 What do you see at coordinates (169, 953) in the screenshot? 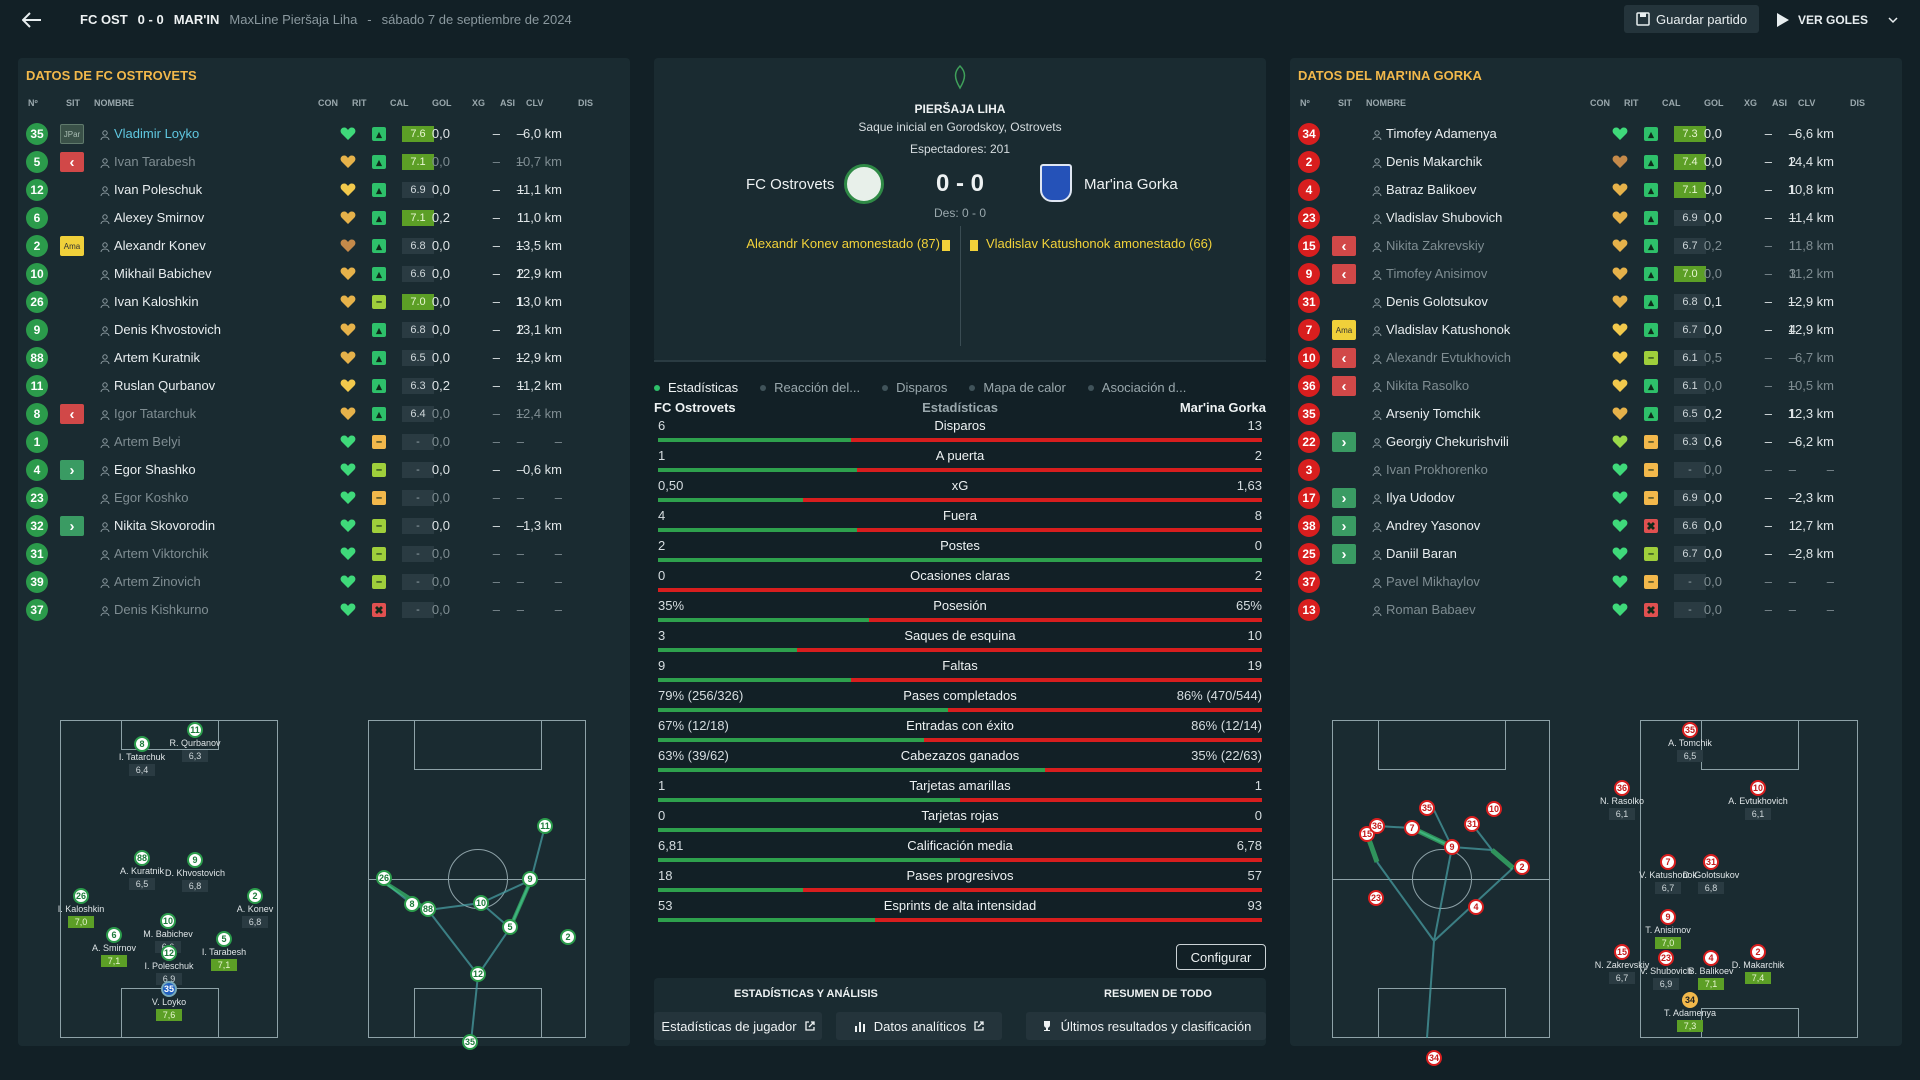
I see `player-marker: 12` at bounding box center [169, 953].